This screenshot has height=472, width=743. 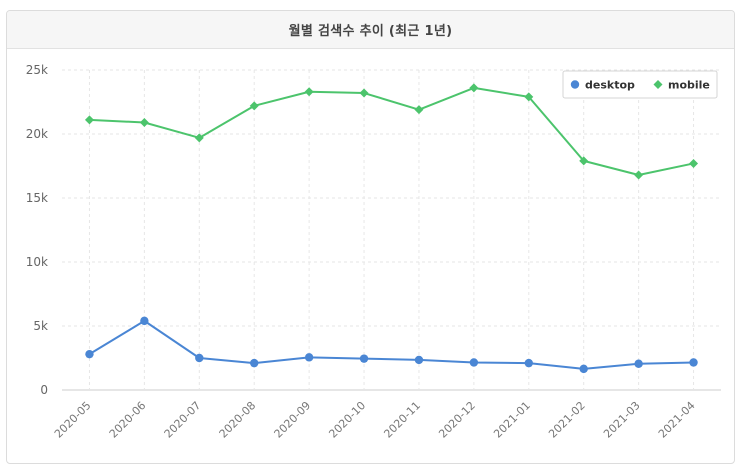 I want to click on legend-mobile-marker, so click(x=658, y=84).